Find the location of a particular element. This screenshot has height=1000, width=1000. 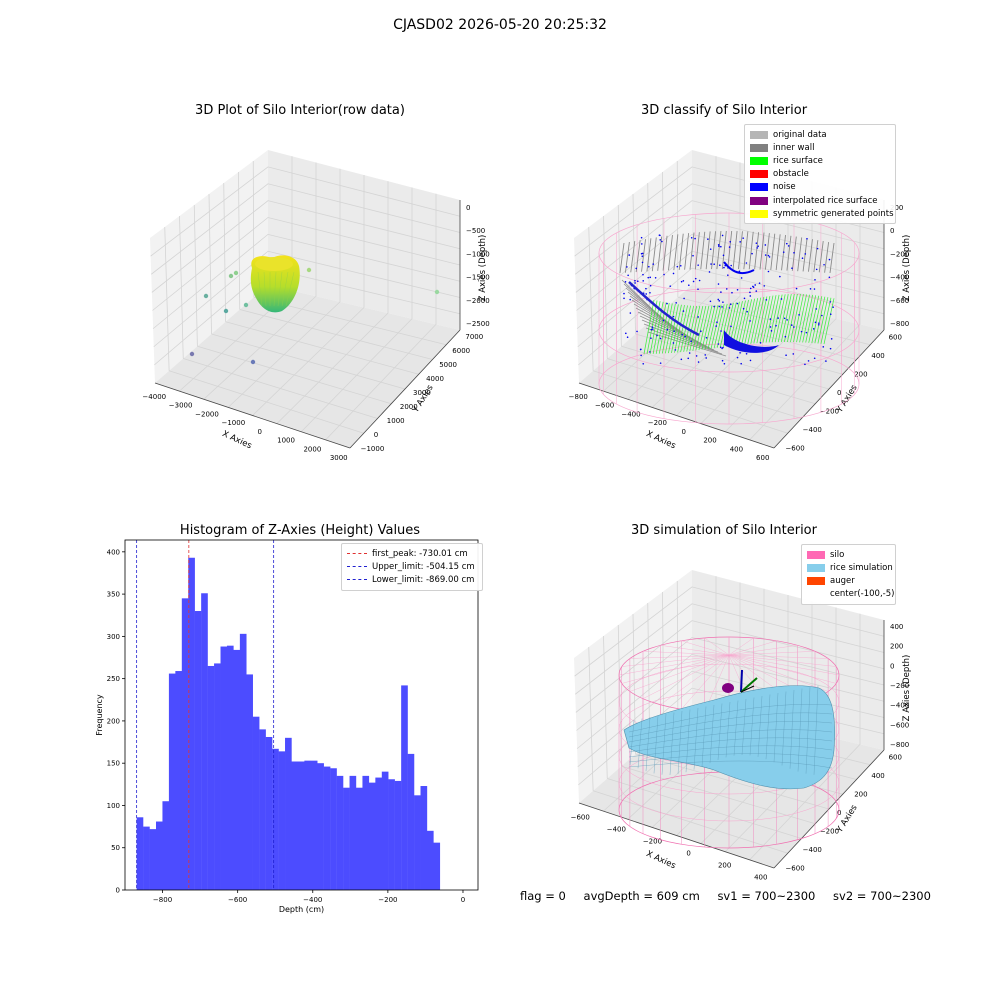

x-tick-label: 200 is located at coordinates (709, 441).